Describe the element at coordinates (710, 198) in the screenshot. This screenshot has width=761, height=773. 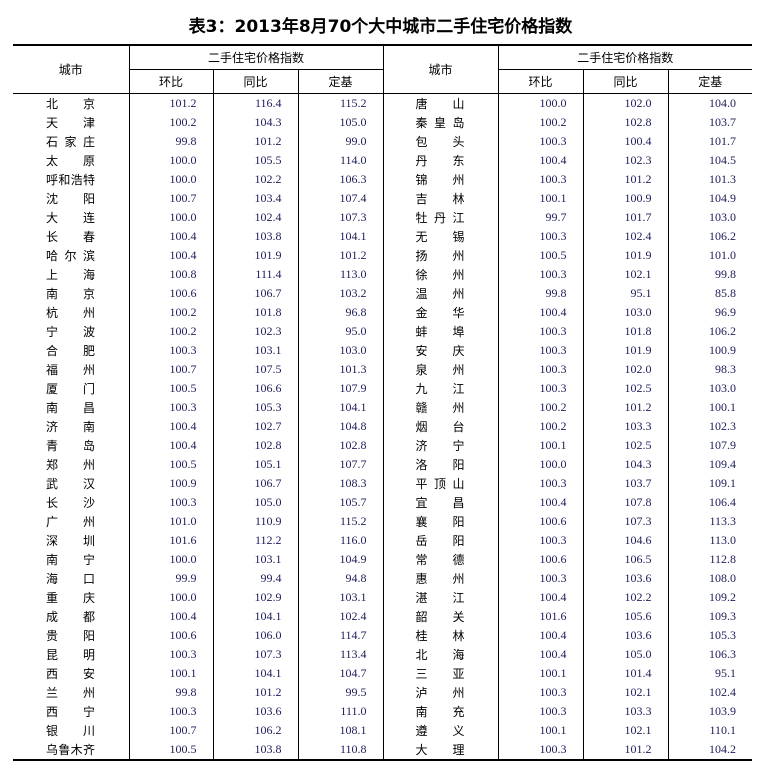
I see `right-base-value: 104.9` at that location.